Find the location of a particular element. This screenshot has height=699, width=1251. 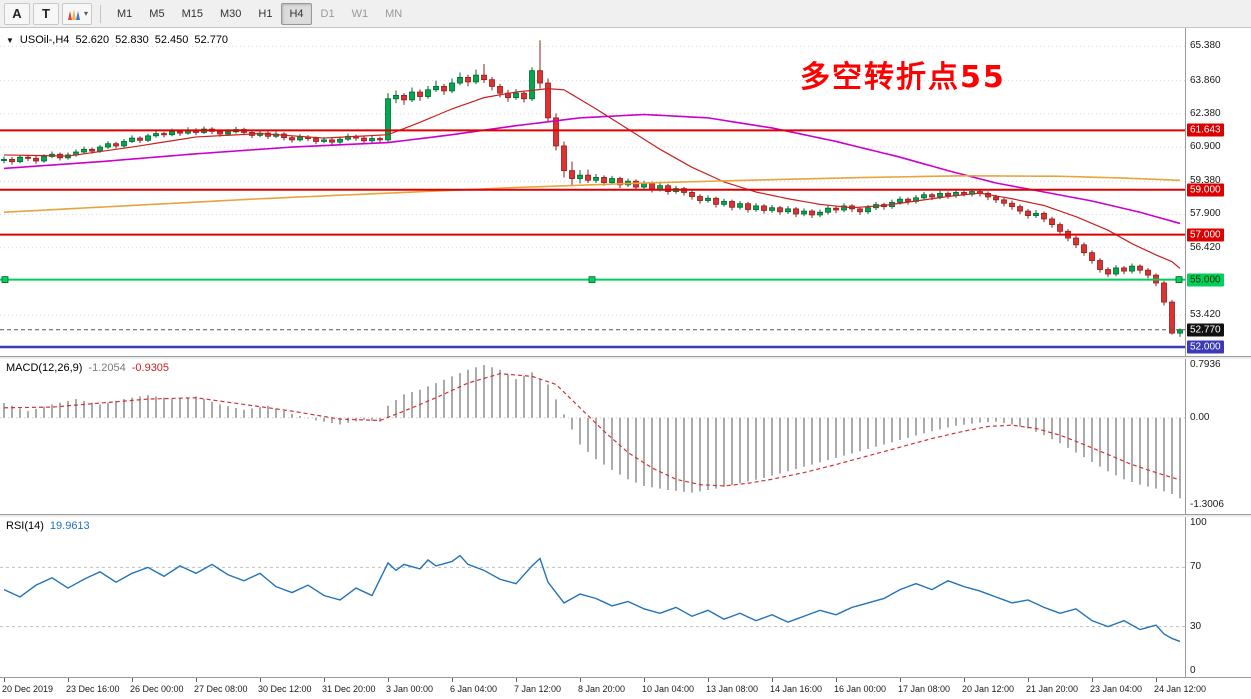

chart-annotation-text: 多空转折点55 is located at coordinates (903, 77).